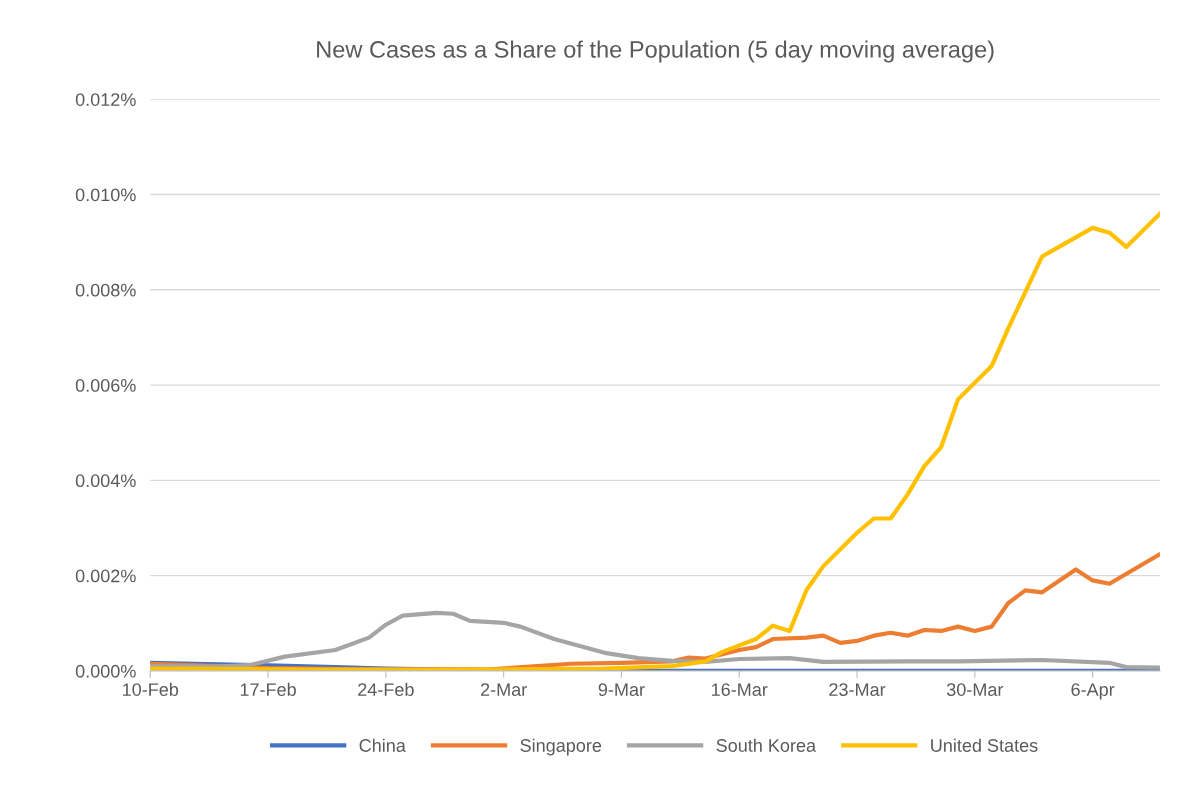  Describe the element at coordinates (561, 747) in the screenshot. I see `legend-label: Singapore` at that location.